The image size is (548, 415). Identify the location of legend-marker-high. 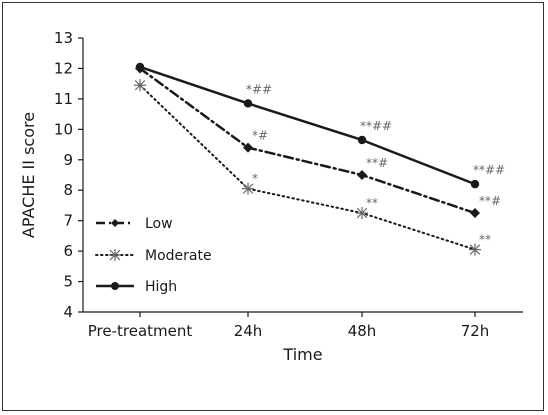
(115, 286).